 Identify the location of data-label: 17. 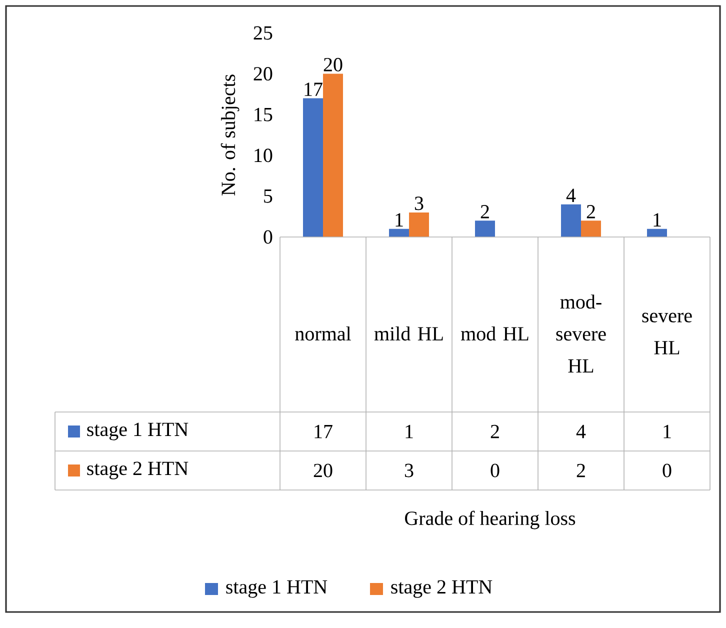
(323, 431).